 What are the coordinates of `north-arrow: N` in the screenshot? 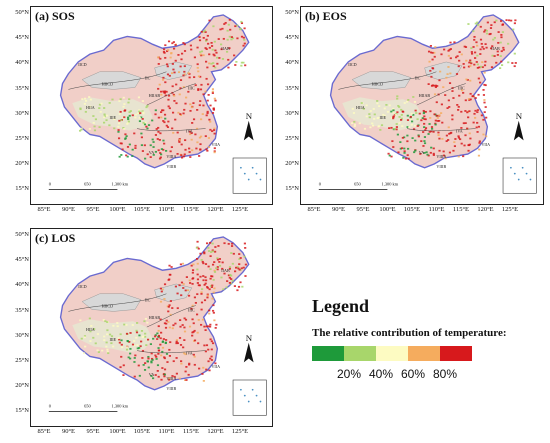 It's located at (248, 126).